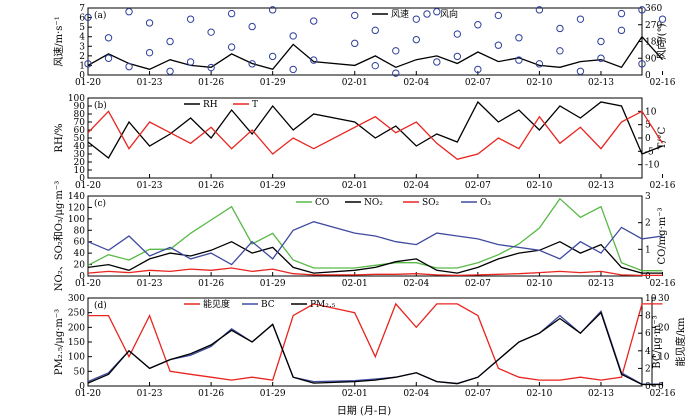 This screenshot has width=700, height=420. Describe the element at coordinates (59, 41) in the screenshot. I see `y-left-label: 风速/m·s⁻¹` at that location.